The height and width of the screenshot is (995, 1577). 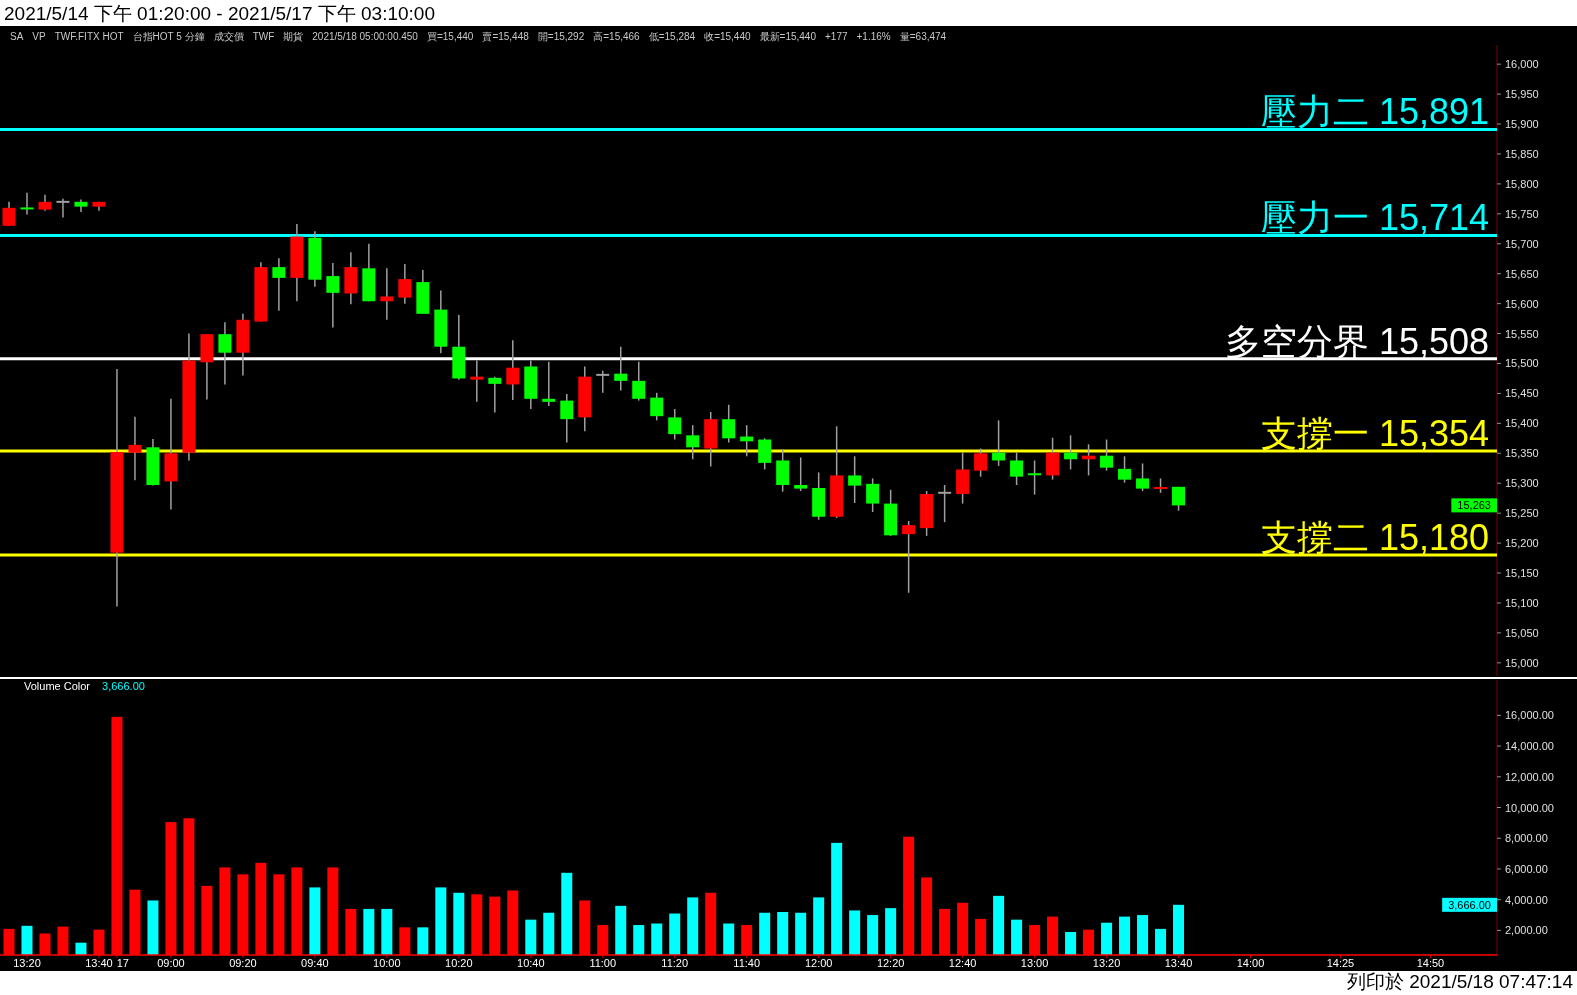 What do you see at coordinates (873, 36) in the screenshot?
I see `text: +1.16%` at bounding box center [873, 36].